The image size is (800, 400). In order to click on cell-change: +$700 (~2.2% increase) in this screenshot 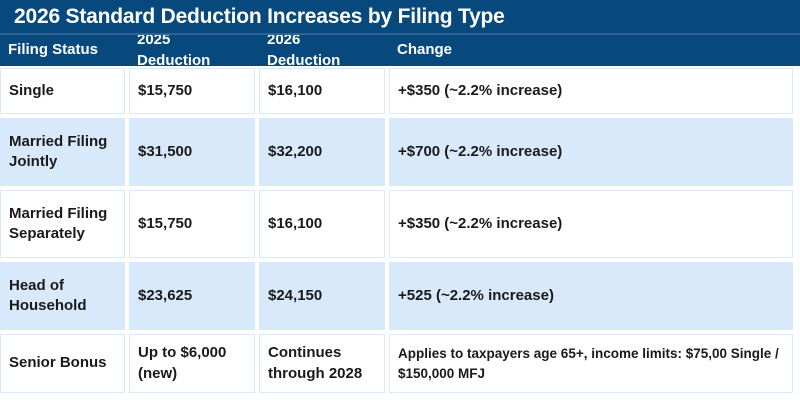, I will do `click(591, 152)`.